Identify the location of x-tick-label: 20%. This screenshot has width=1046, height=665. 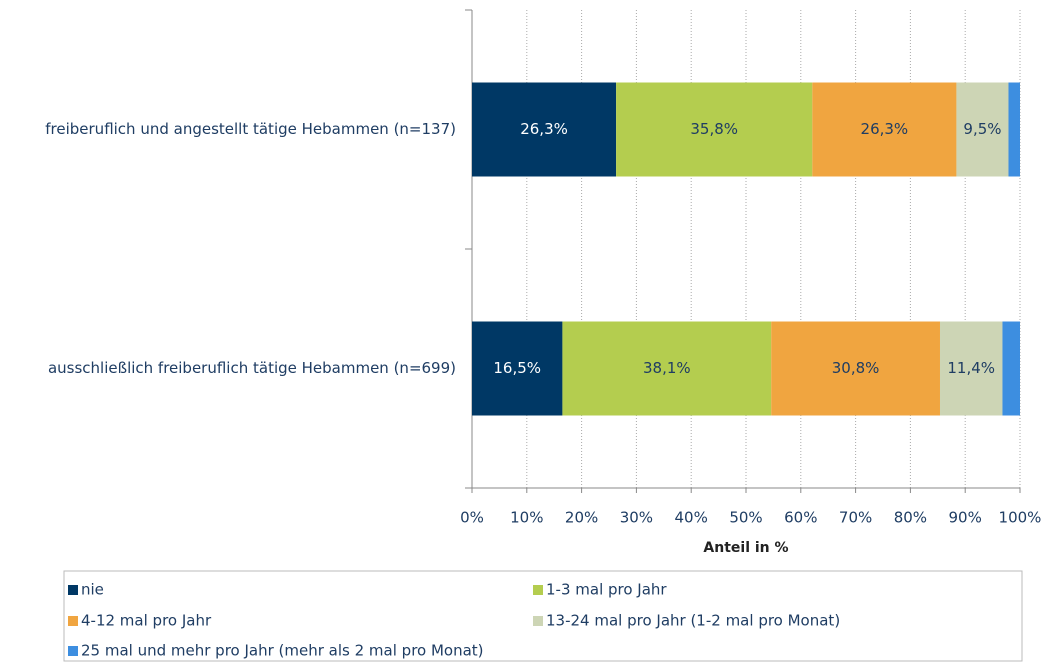
(581, 518).